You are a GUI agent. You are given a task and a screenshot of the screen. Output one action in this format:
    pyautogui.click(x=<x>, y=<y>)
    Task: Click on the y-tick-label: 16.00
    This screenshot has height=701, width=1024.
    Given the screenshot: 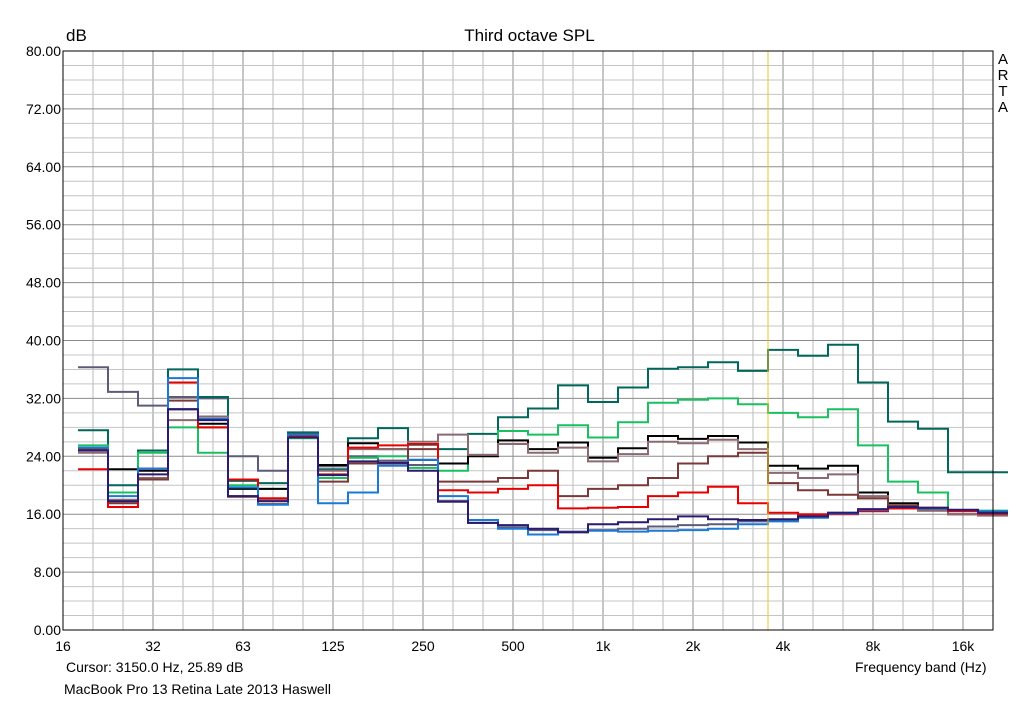 What is the action you would take?
    pyautogui.click(x=43, y=514)
    